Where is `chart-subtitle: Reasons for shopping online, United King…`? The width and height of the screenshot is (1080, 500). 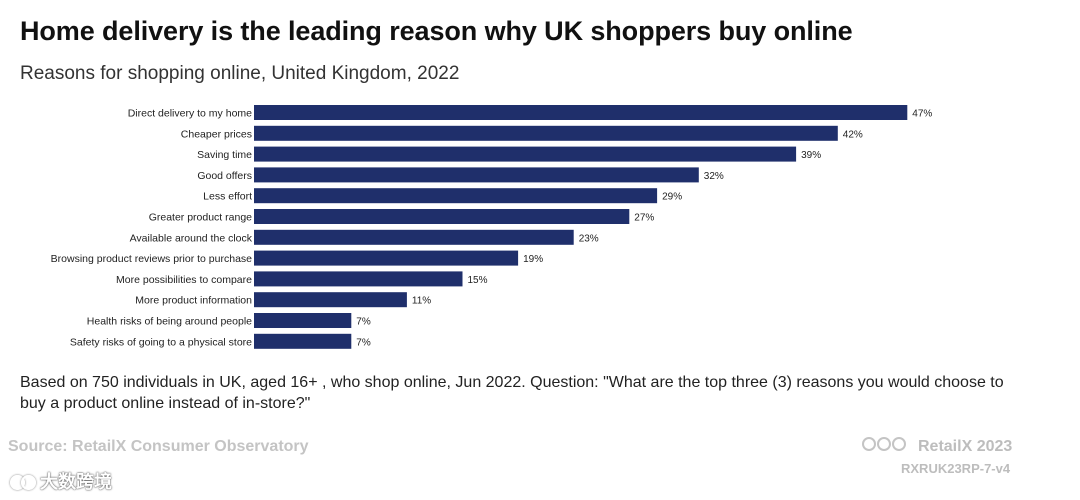
chart-subtitle: Reasons for shopping online, United King… is located at coordinates (240, 73).